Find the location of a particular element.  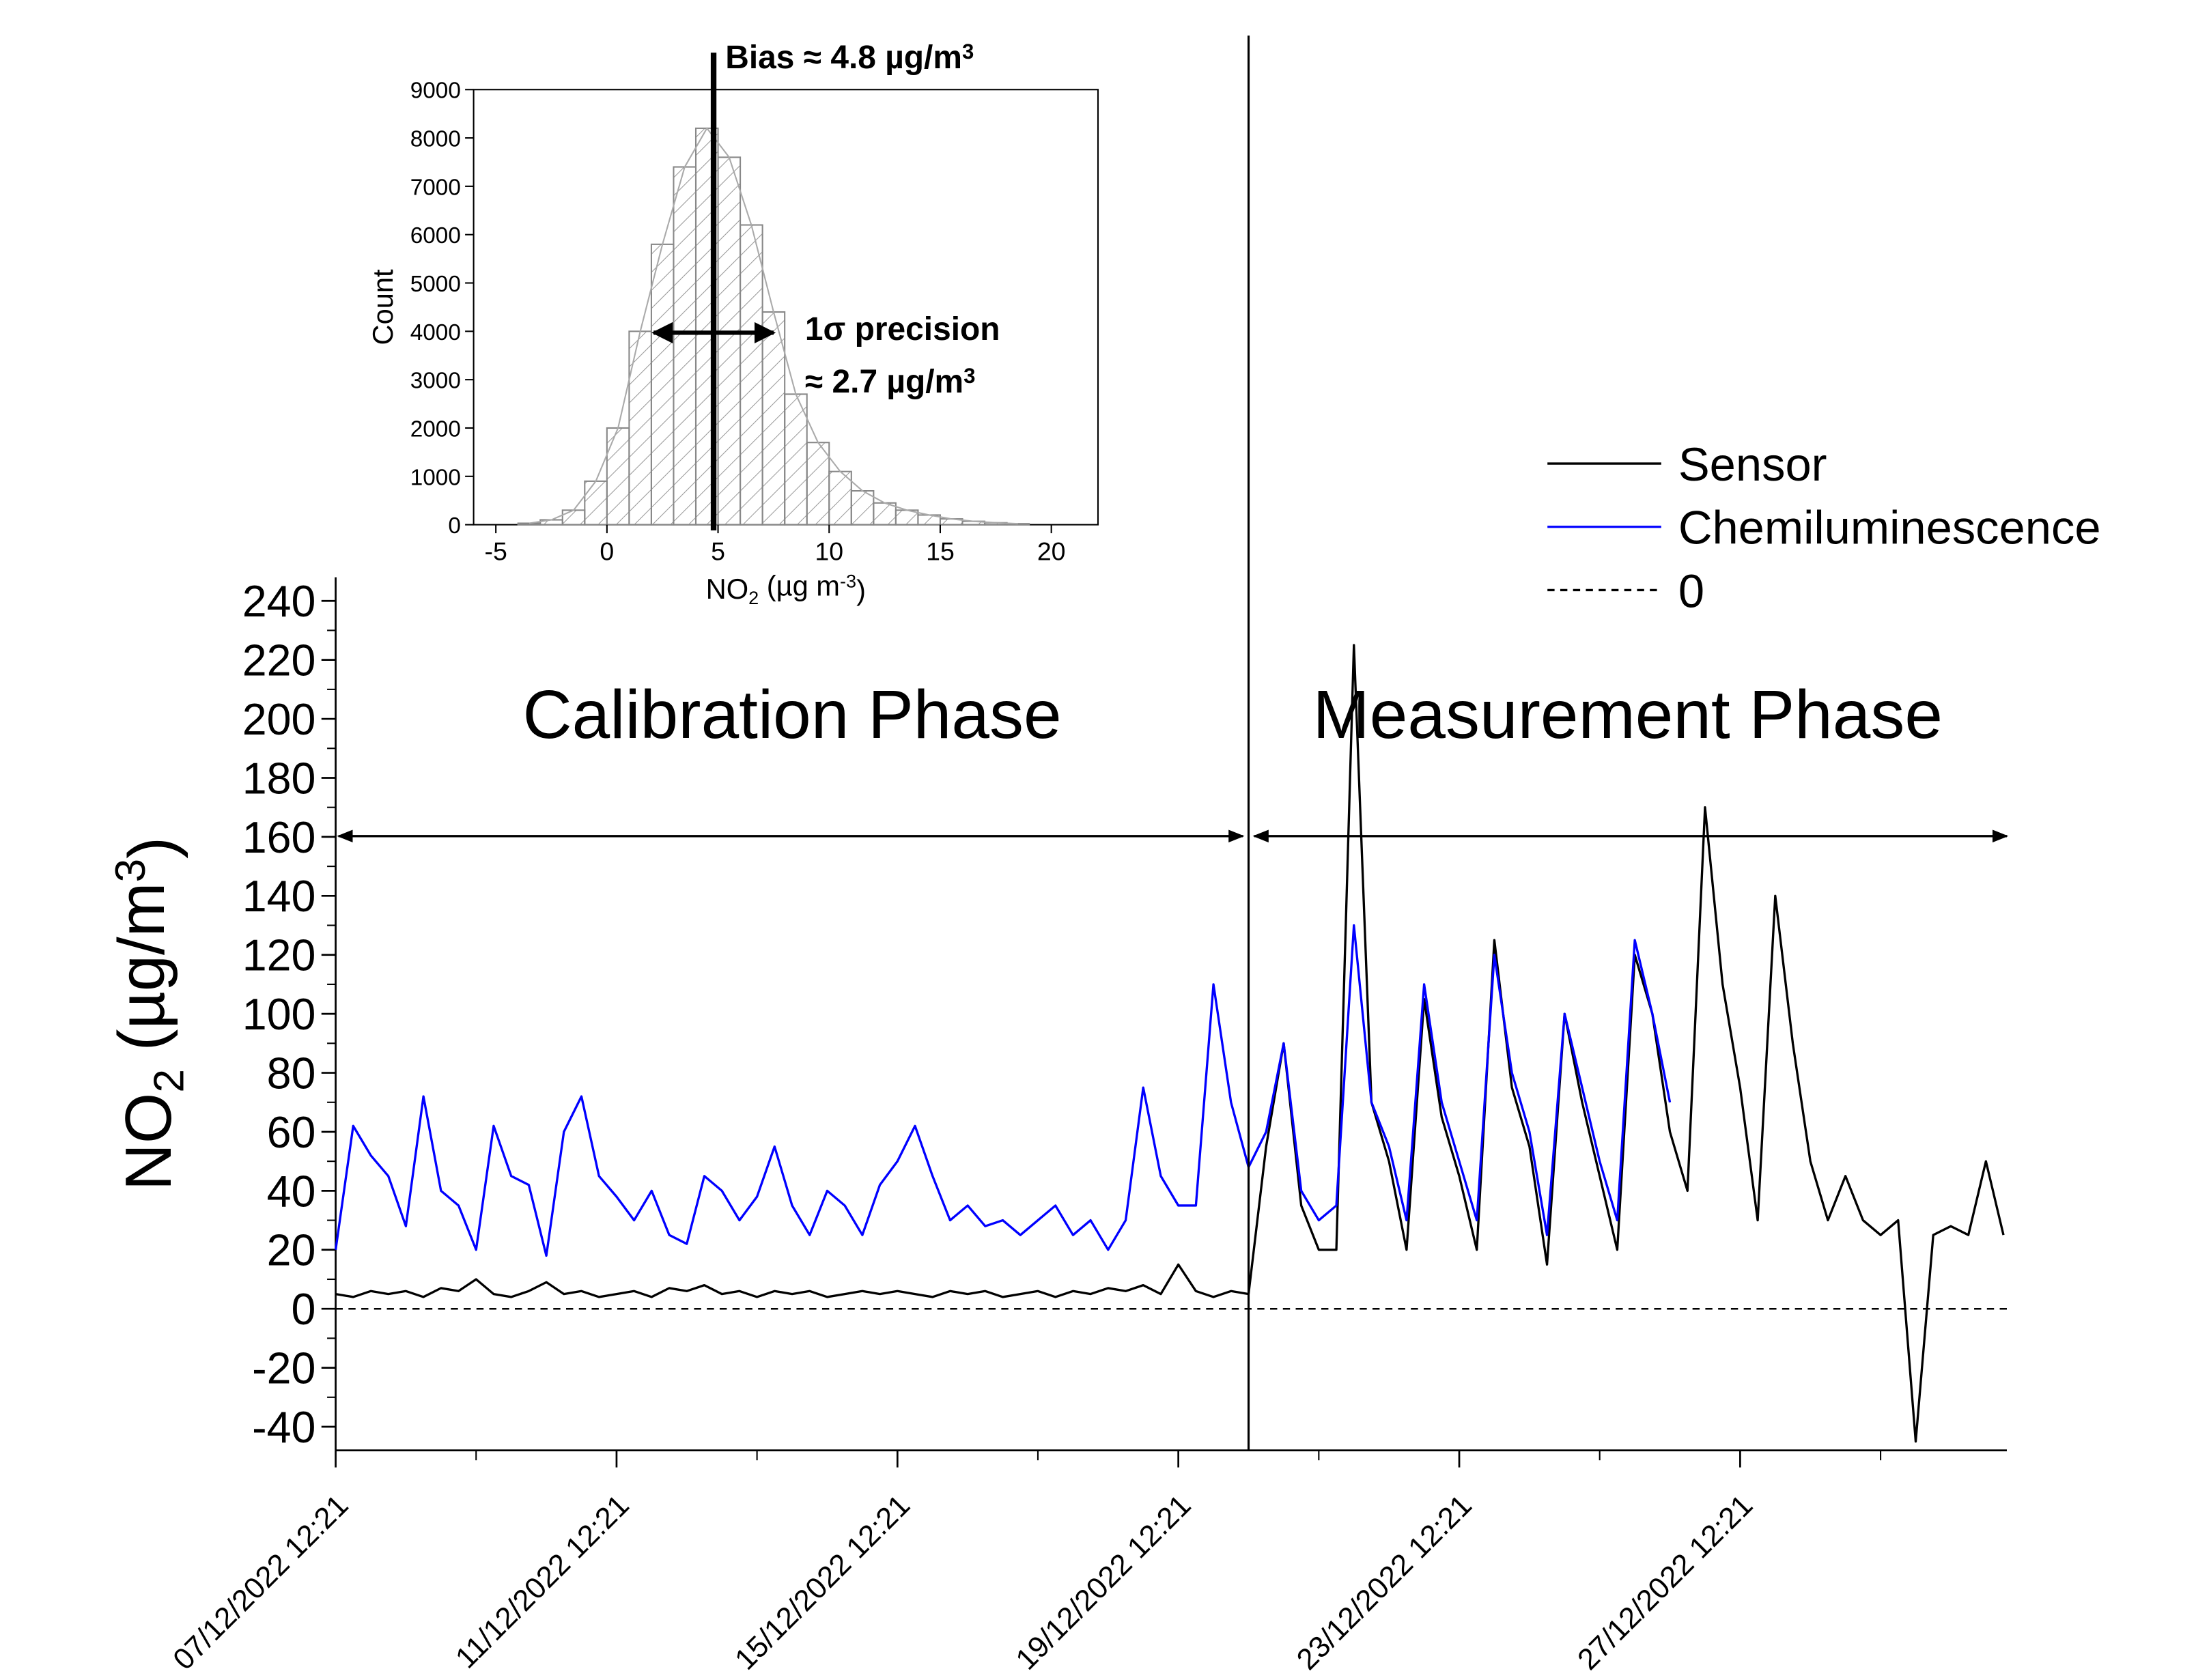

inset-x-tick-label: 10 is located at coordinates (829, 551).